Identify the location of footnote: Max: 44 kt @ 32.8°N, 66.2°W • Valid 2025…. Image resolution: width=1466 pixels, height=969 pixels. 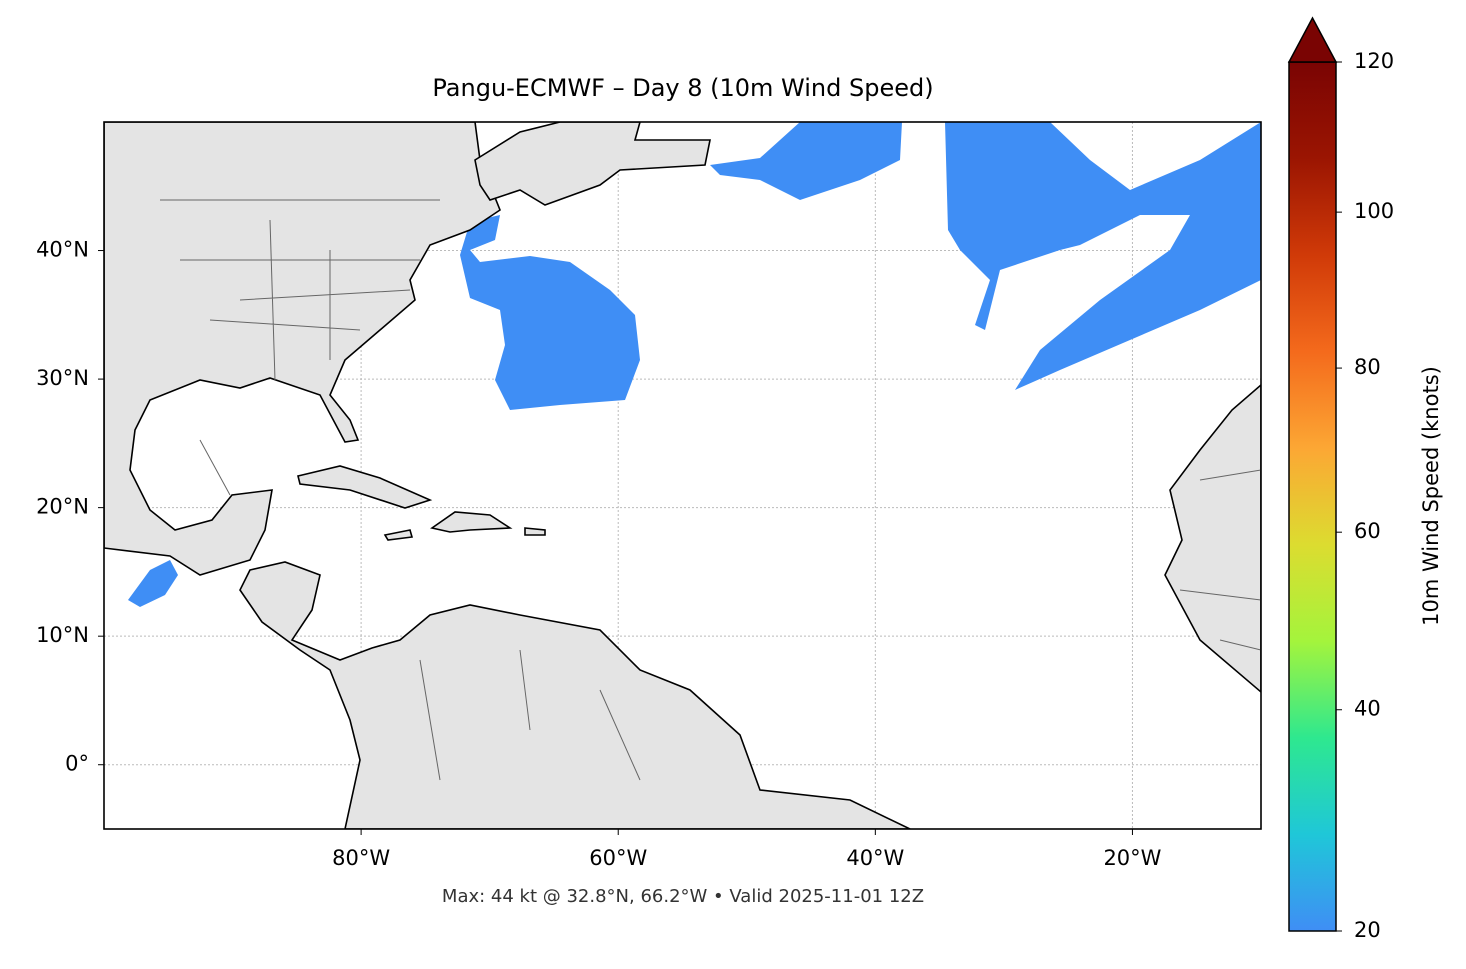
(683, 896).